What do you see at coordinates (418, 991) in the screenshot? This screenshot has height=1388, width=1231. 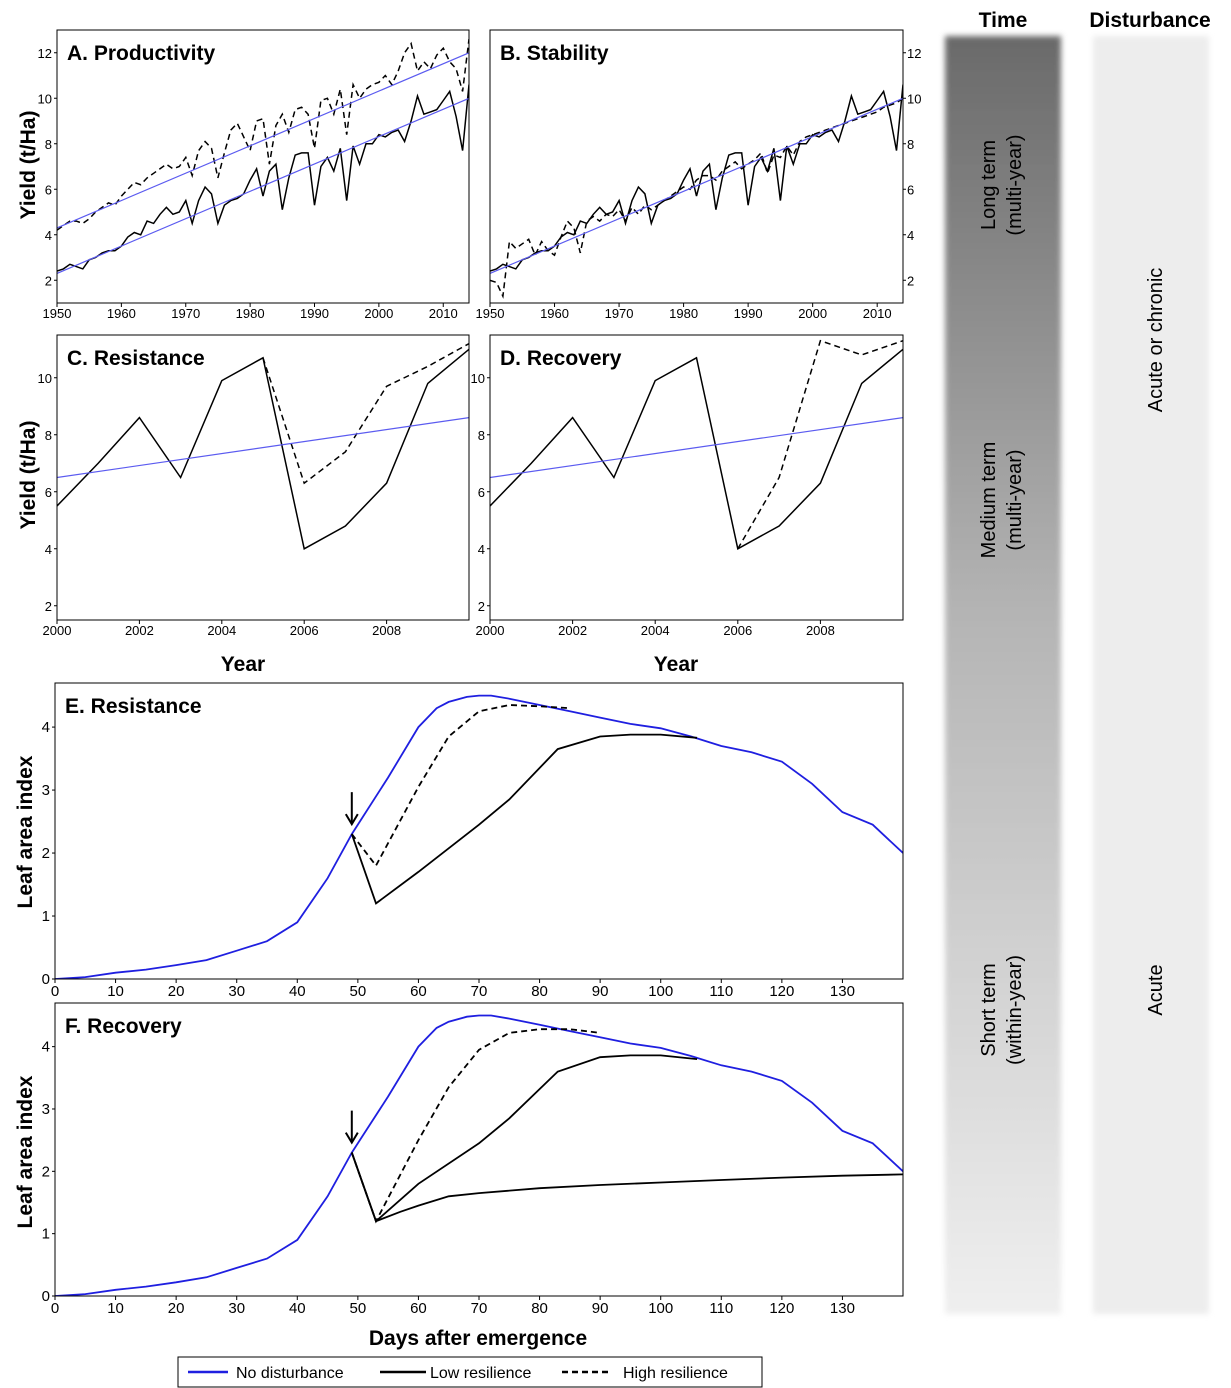 I see `panel-e-xtick-label: 60` at bounding box center [418, 991].